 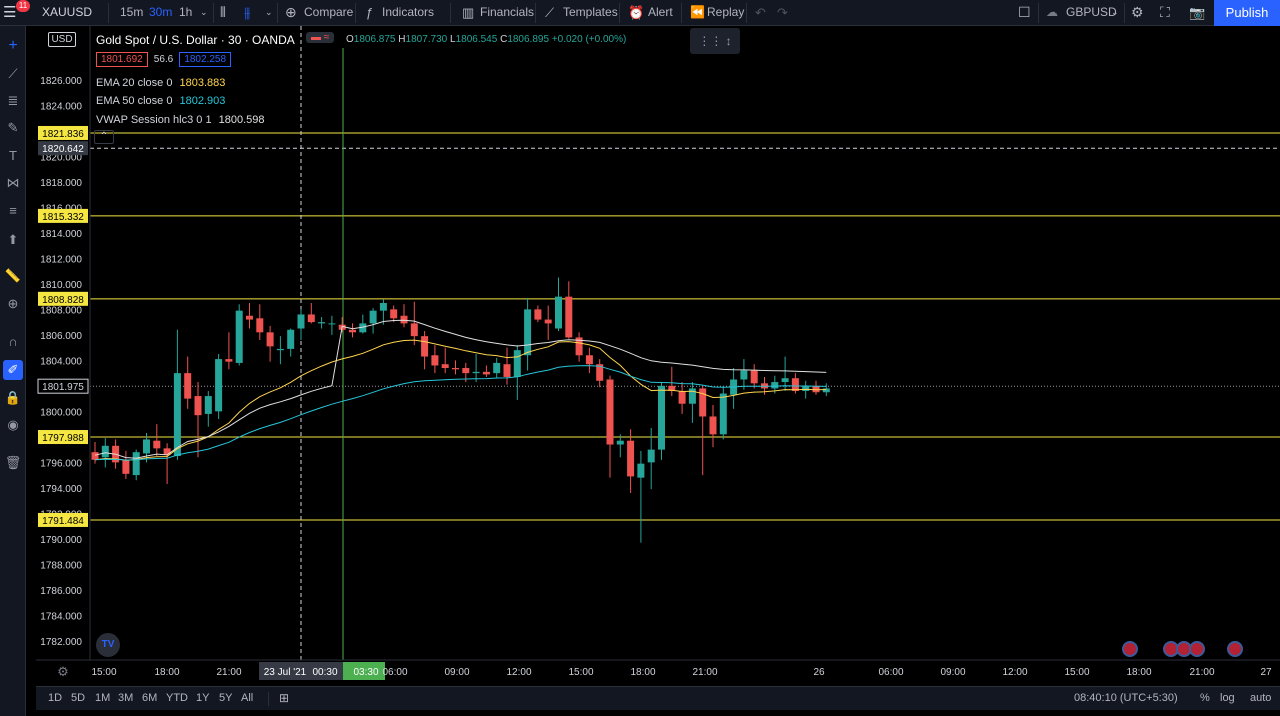 What do you see at coordinates (247, 12) in the screenshot?
I see `candles-chart-icon: ⫵` at bounding box center [247, 12].